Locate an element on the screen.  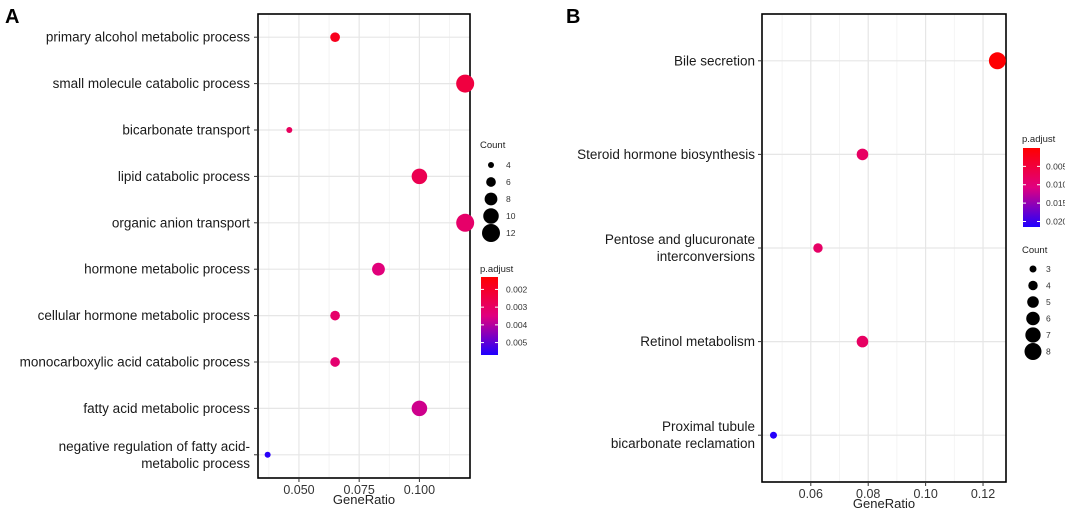
count-legend-label: 7 is located at coordinates (1048, 335).